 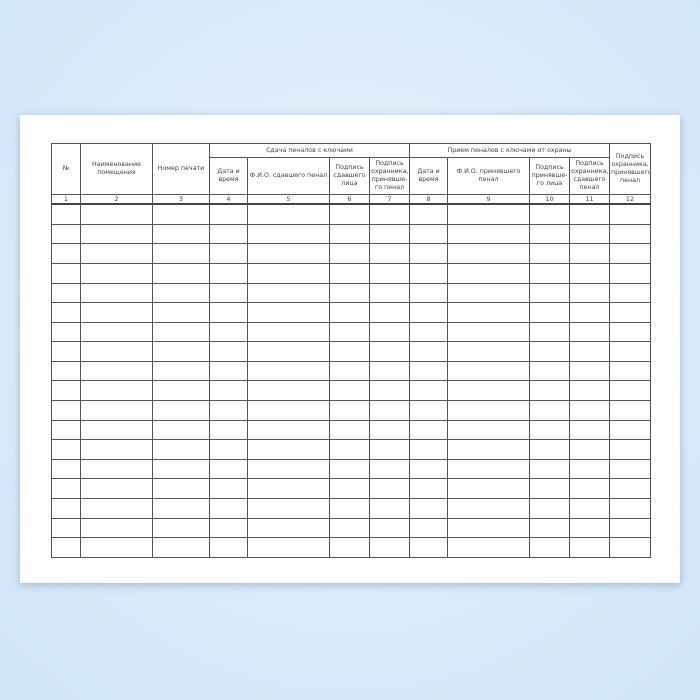 What do you see at coordinates (510, 150) in the screenshot?
I see `header-group-receive: Прием пеналов с ключами от охраны` at bounding box center [510, 150].